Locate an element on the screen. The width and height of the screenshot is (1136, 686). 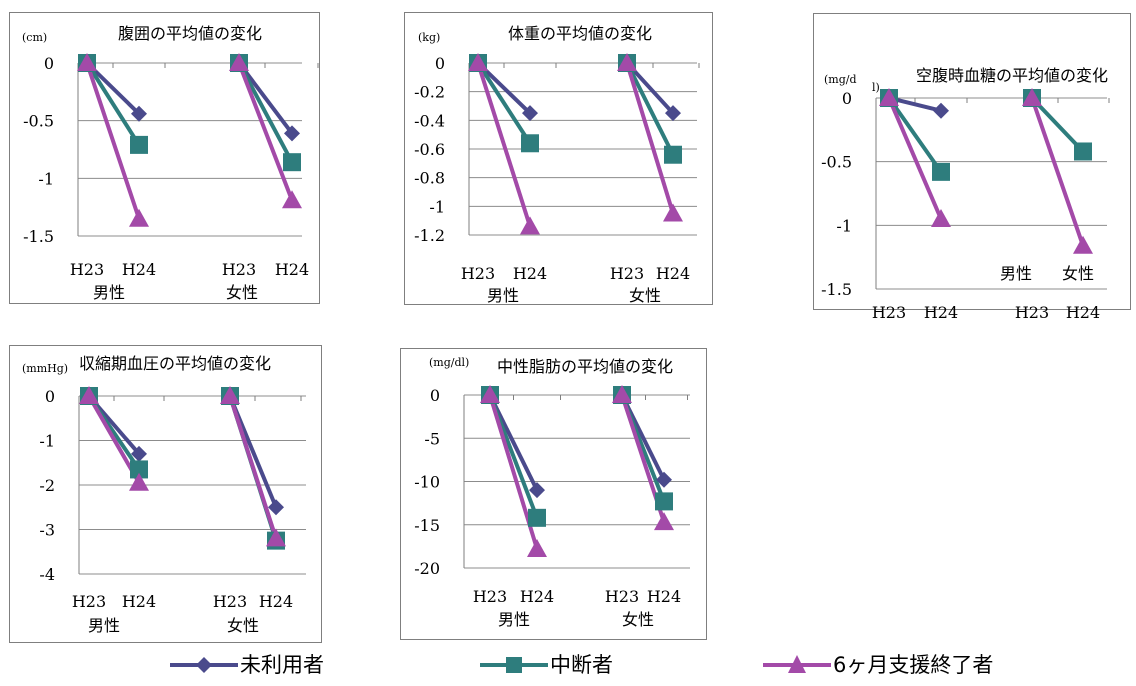
y-unit-label: (kg) is located at coordinates (429, 37).